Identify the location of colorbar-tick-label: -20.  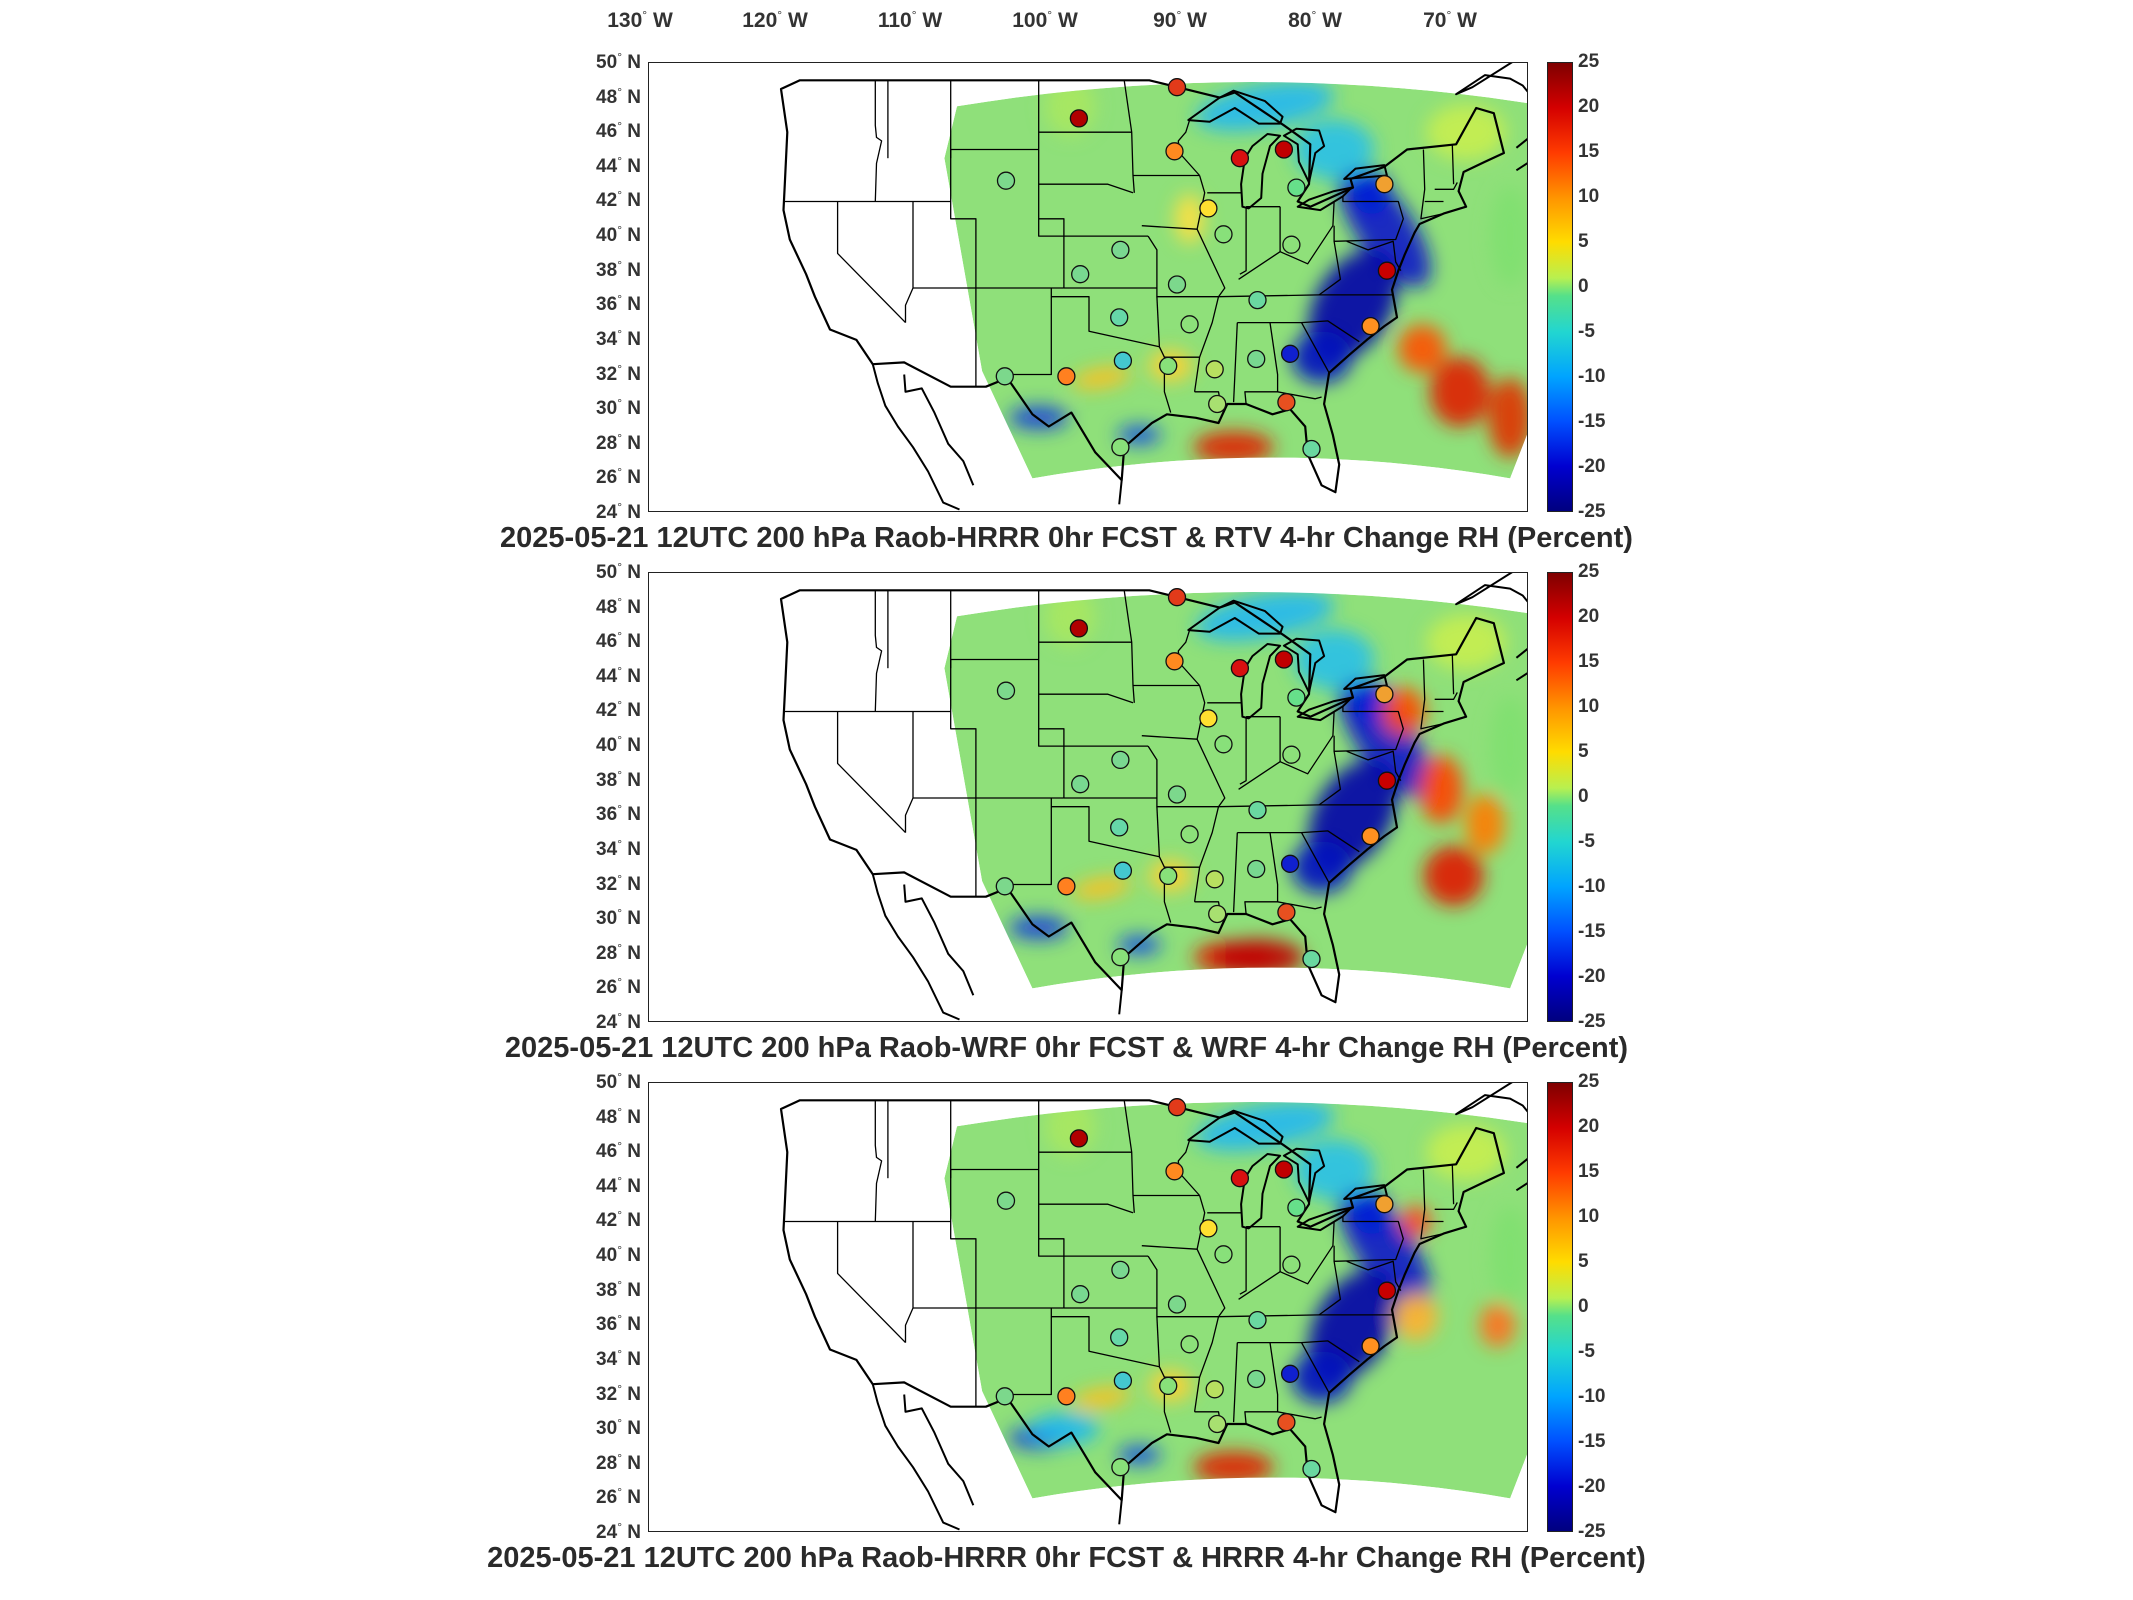
(1592, 976).